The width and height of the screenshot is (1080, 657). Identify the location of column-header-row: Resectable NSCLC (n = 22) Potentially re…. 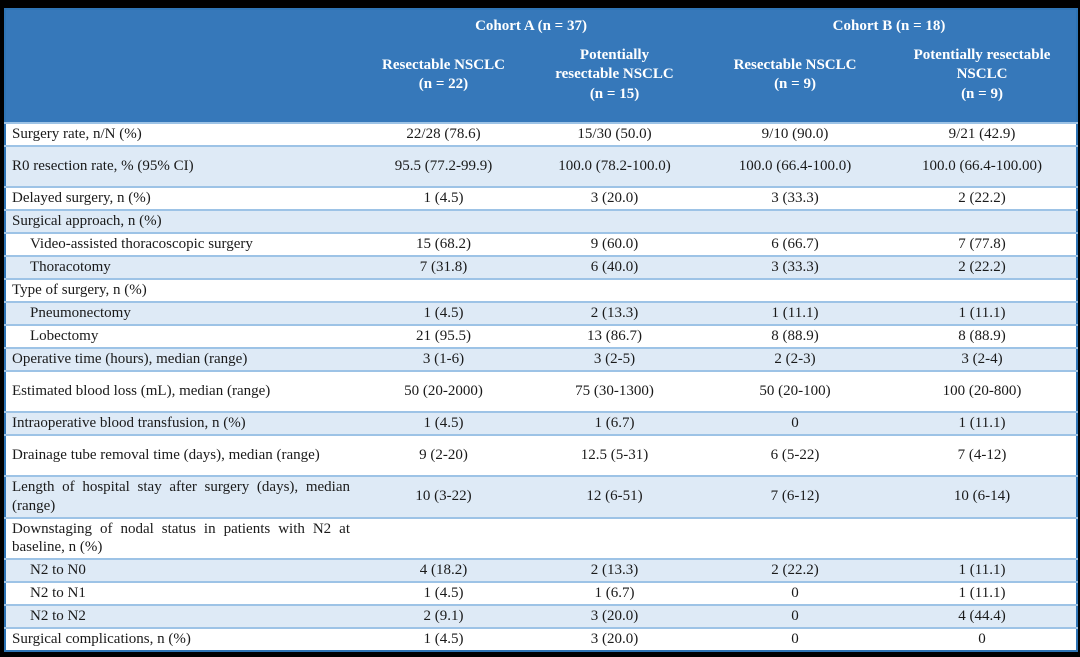
(541, 80).